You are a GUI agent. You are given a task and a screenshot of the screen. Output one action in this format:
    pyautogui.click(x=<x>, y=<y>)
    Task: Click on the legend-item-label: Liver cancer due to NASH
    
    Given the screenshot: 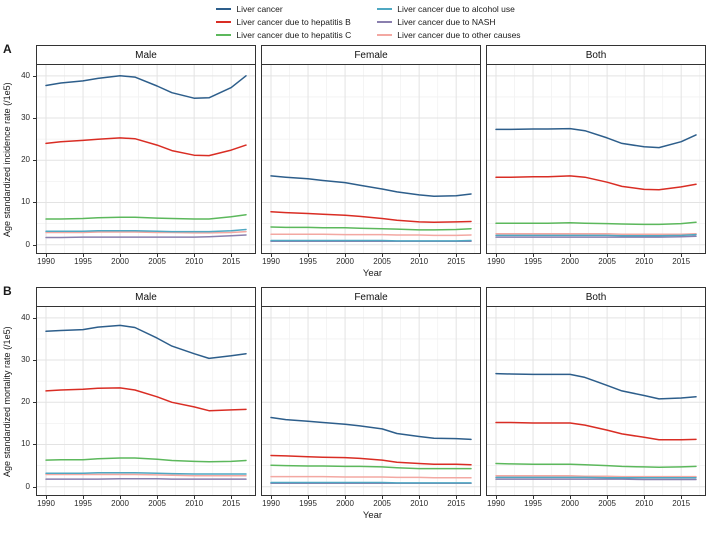 What is the action you would take?
    pyautogui.click(x=446, y=22)
    